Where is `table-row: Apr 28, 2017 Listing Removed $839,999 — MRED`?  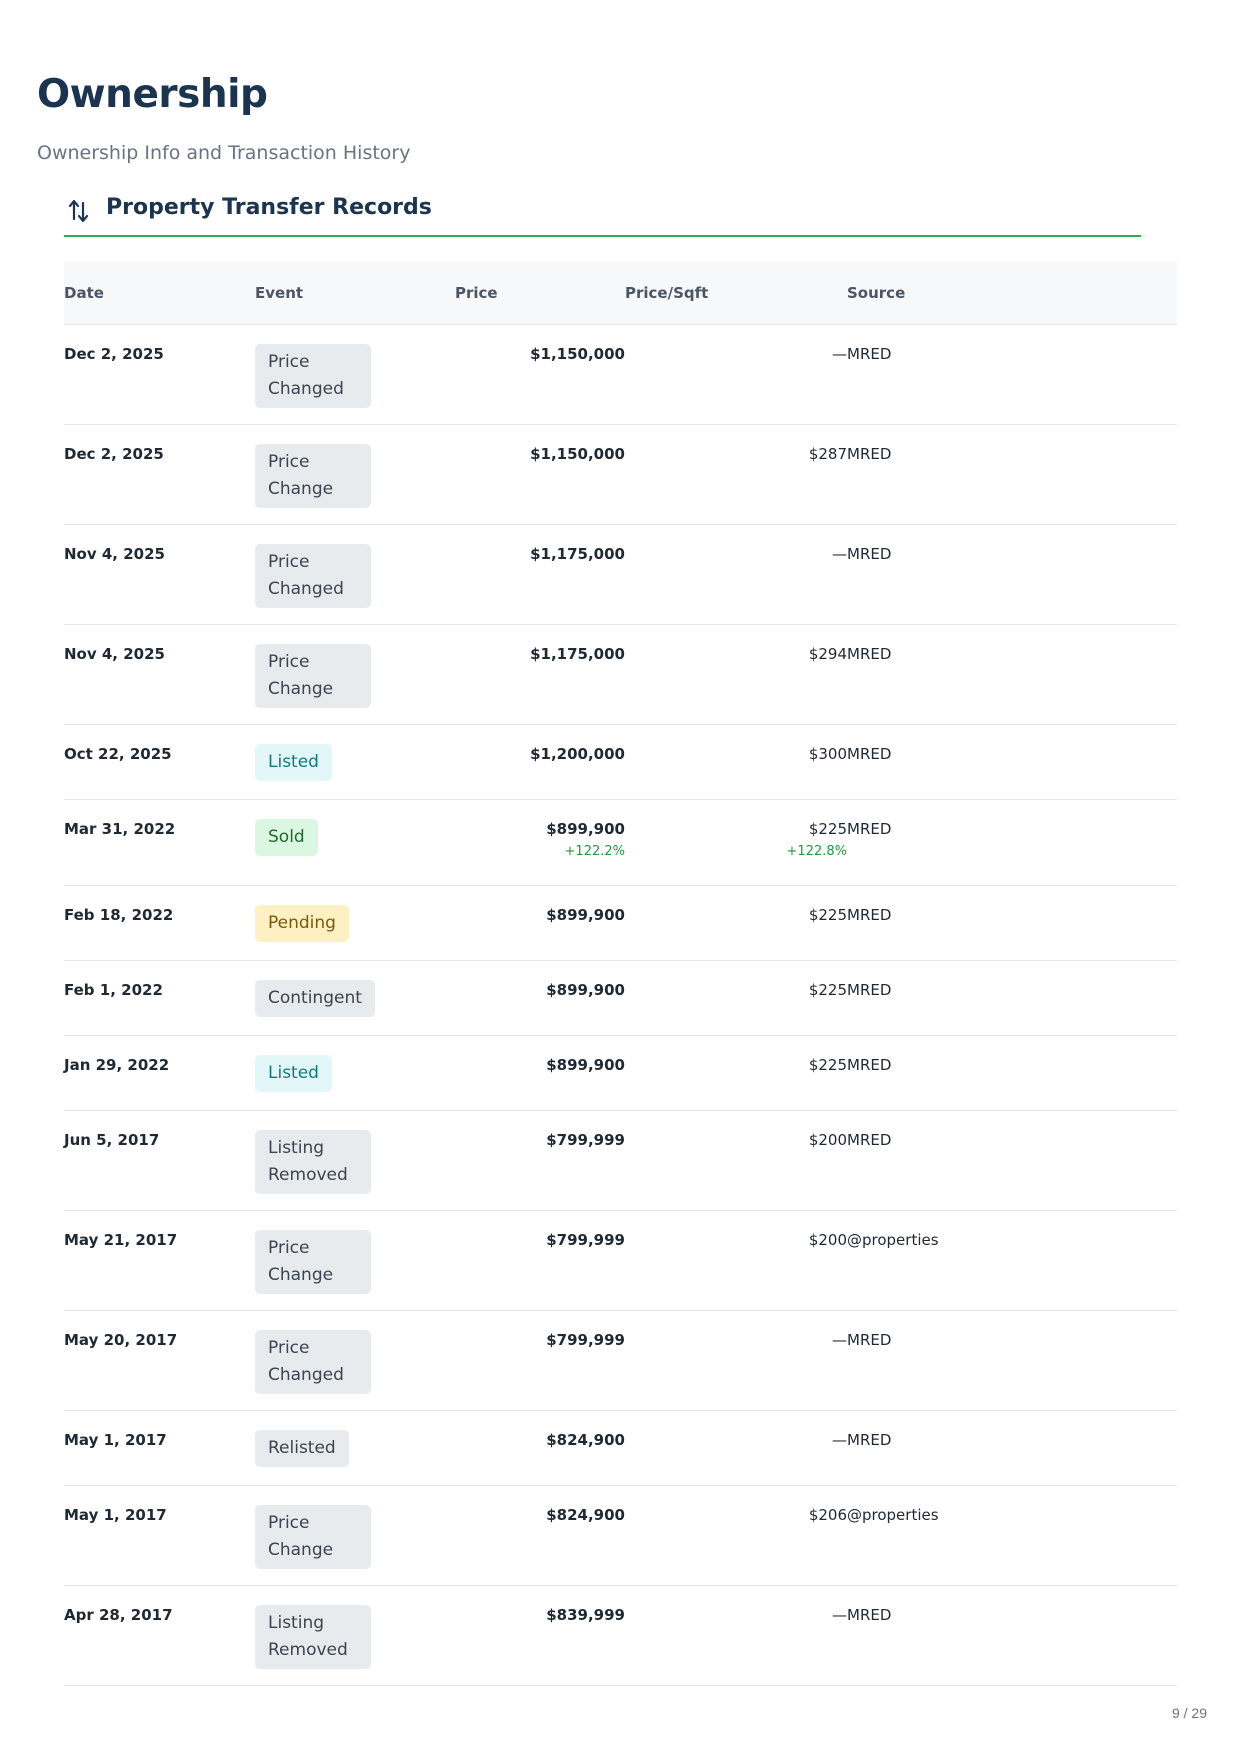
table-row: Apr 28, 2017 Listing Removed $839,999 — MRED is located at coordinates (620, 1635).